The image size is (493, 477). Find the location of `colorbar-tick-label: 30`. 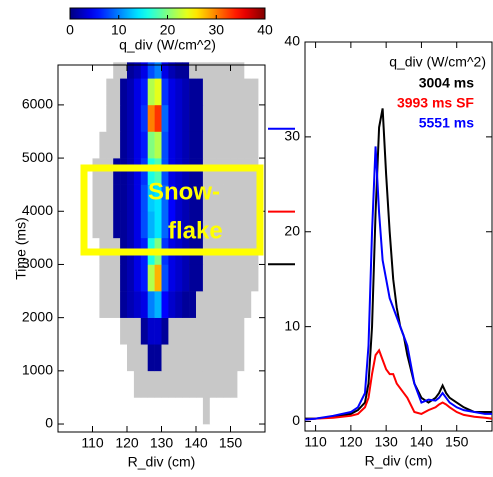

colorbar-tick-label: 30 is located at coordinates (216, 30).